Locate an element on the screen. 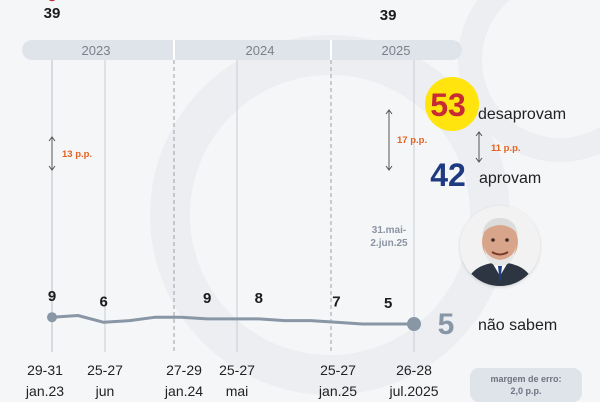 The image size is (600, 402). x-tick-label: jan.24 is located at coordinates (183, 391).